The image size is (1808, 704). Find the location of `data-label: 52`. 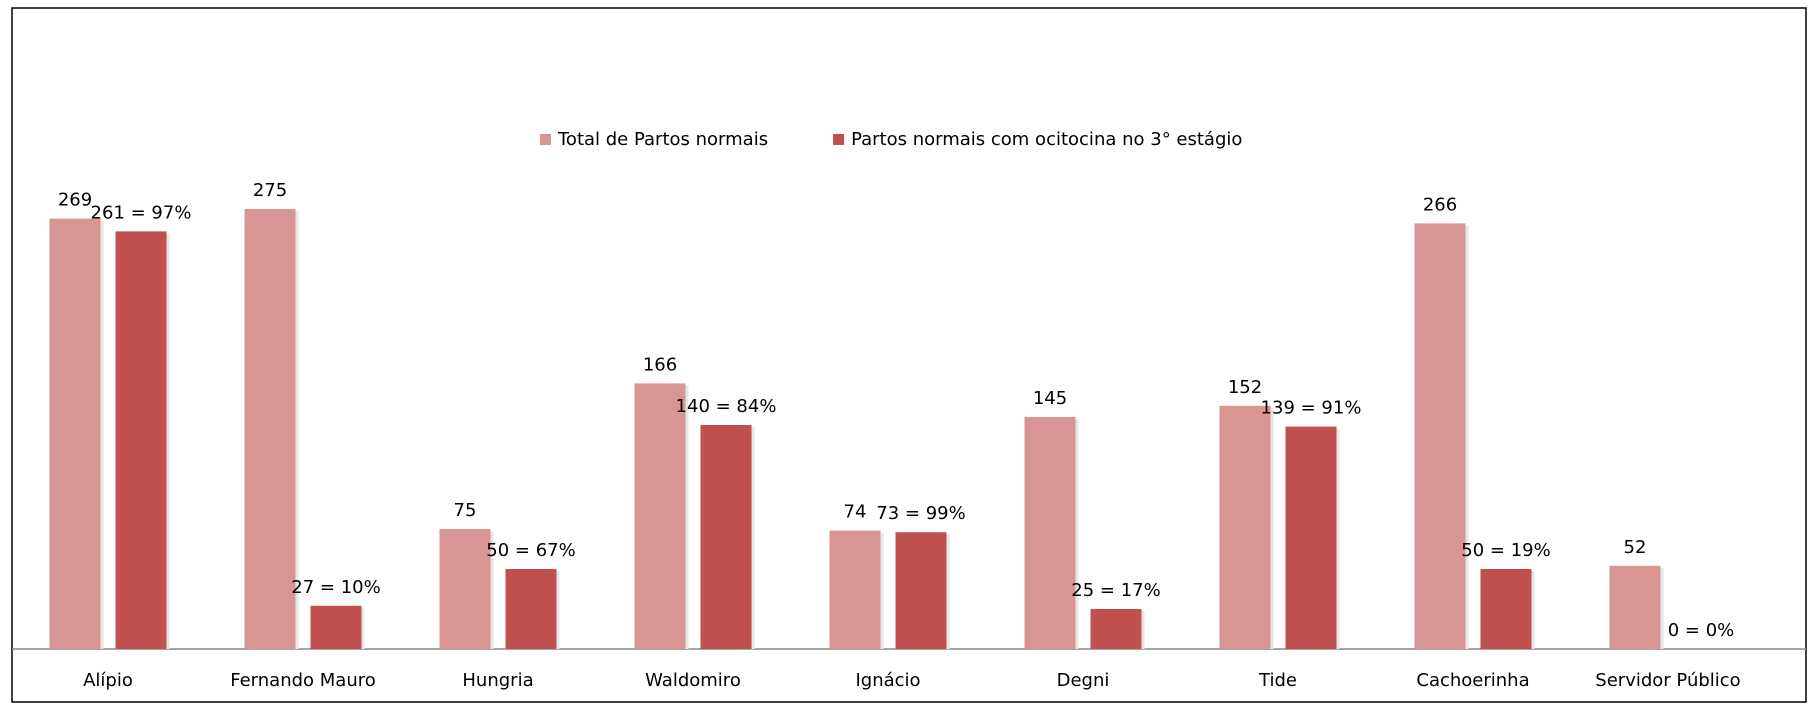

data-label: 52 is located at coordinates (1635, 547).